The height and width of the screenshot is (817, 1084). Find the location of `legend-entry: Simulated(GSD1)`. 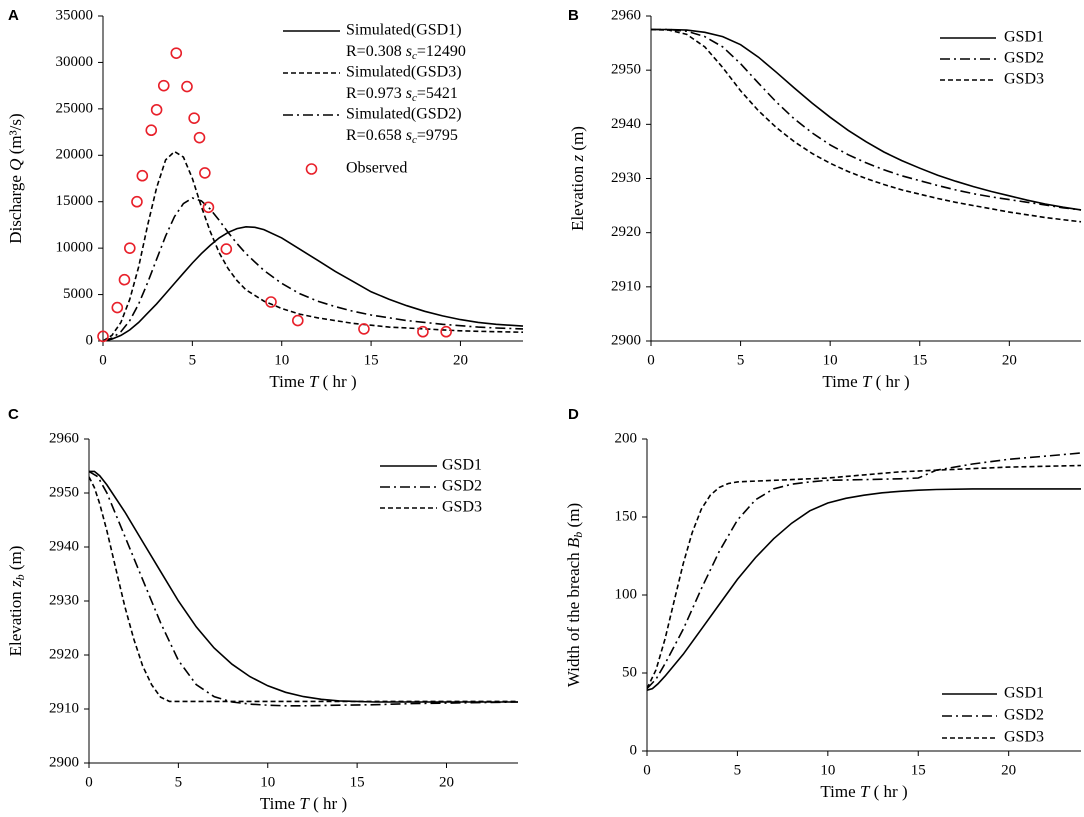

legend-entry: Simulated(GSD1) is located at coordinates (404, 30).